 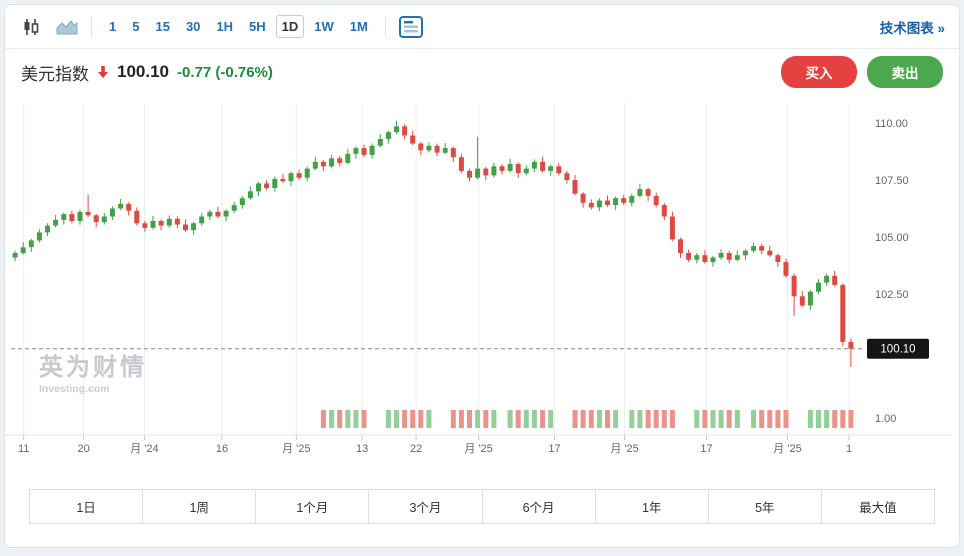 I want to click on interval-button-5H: 5H, so click(x=257, y=26).